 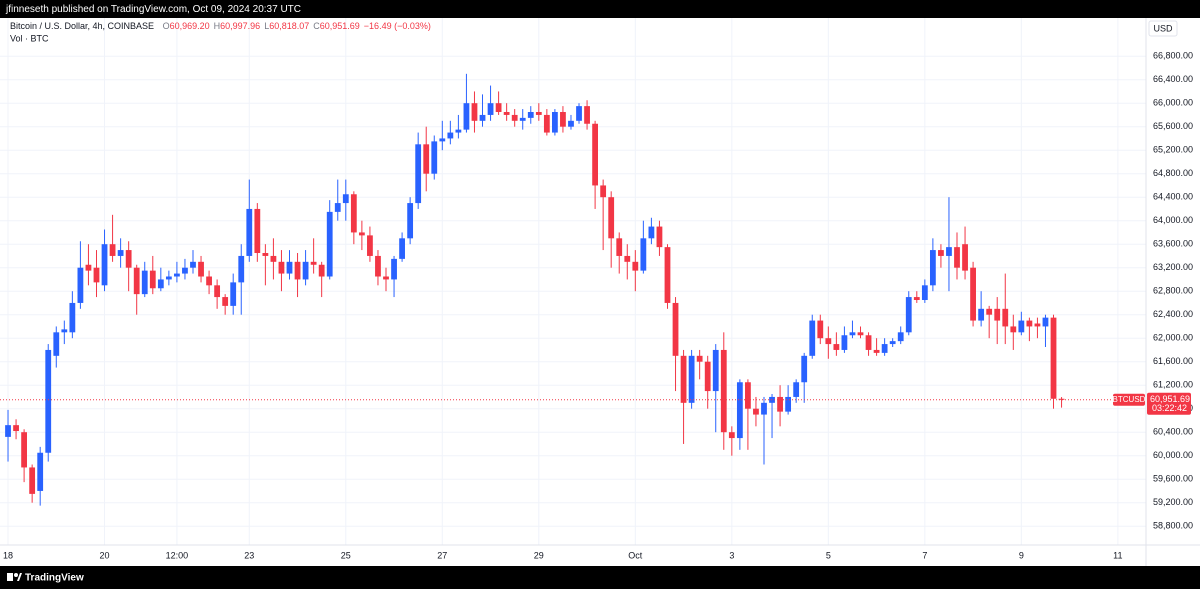 What do you see at coordinates (316, 26) in the screenshot?
I see `ohlc-label: C` at bounding box center [316, 26].